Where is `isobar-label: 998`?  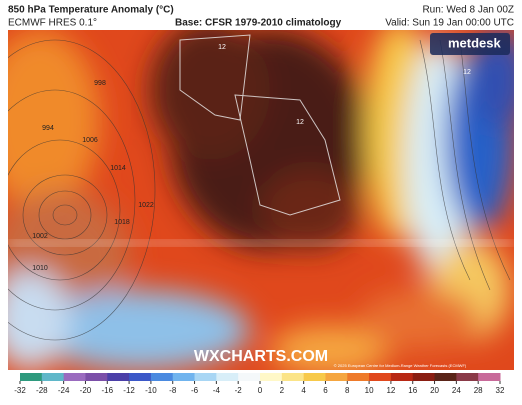
isobar-label: 998 is located at coordinates (100, 83).